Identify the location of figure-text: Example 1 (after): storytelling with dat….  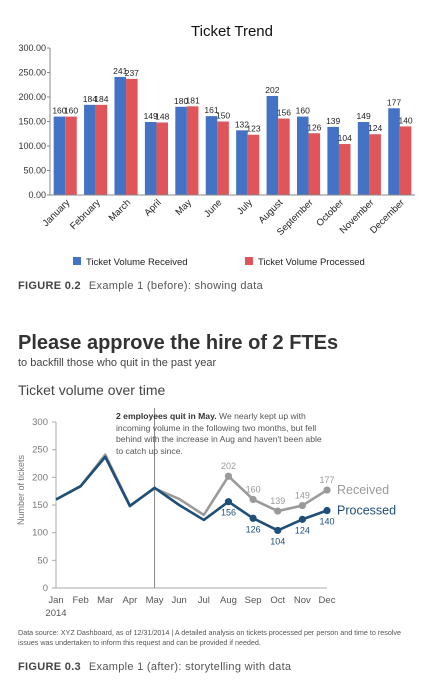
(190, 667).